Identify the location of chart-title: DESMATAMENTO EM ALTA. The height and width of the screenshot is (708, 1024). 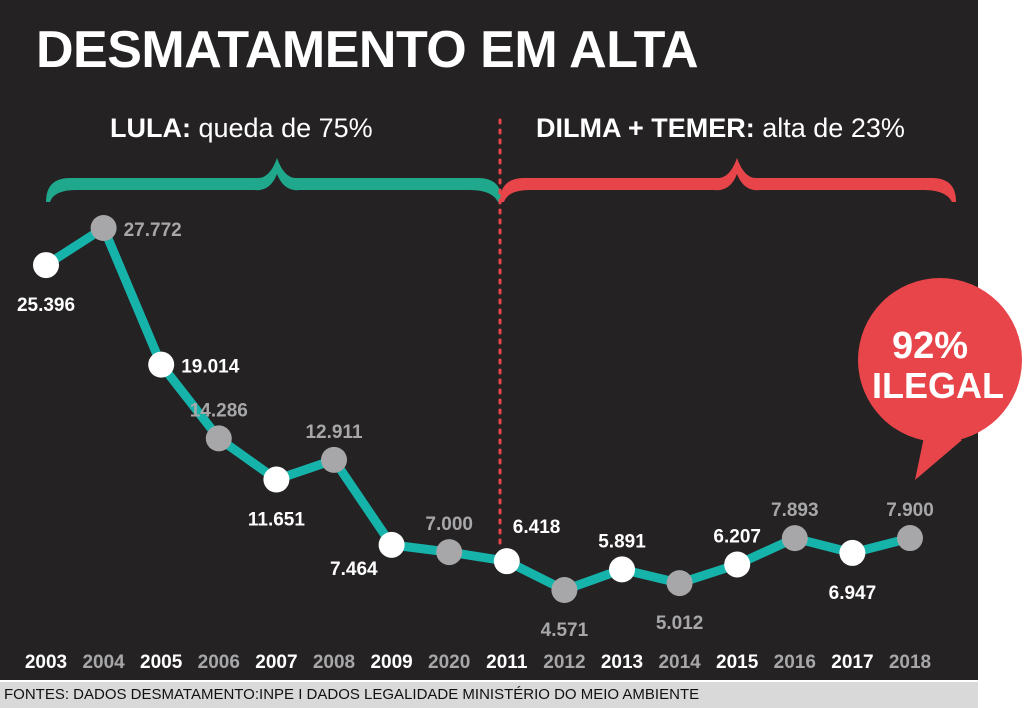
(367, 50).